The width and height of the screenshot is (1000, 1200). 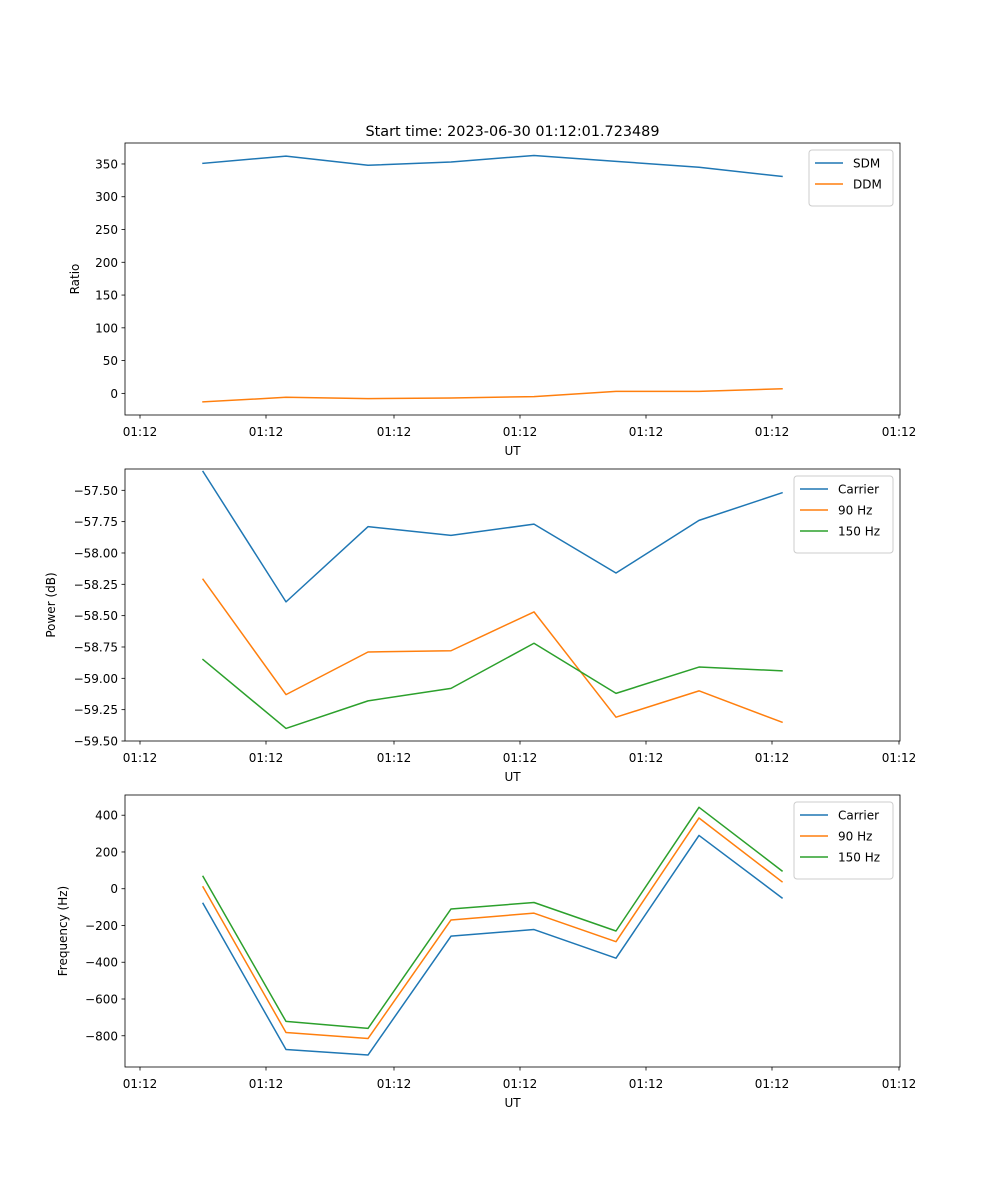 What do you see at coordinates (96, 616) in the screenshot?
I see `y-tick-label: −58.50` at bounding box center [96, 616].